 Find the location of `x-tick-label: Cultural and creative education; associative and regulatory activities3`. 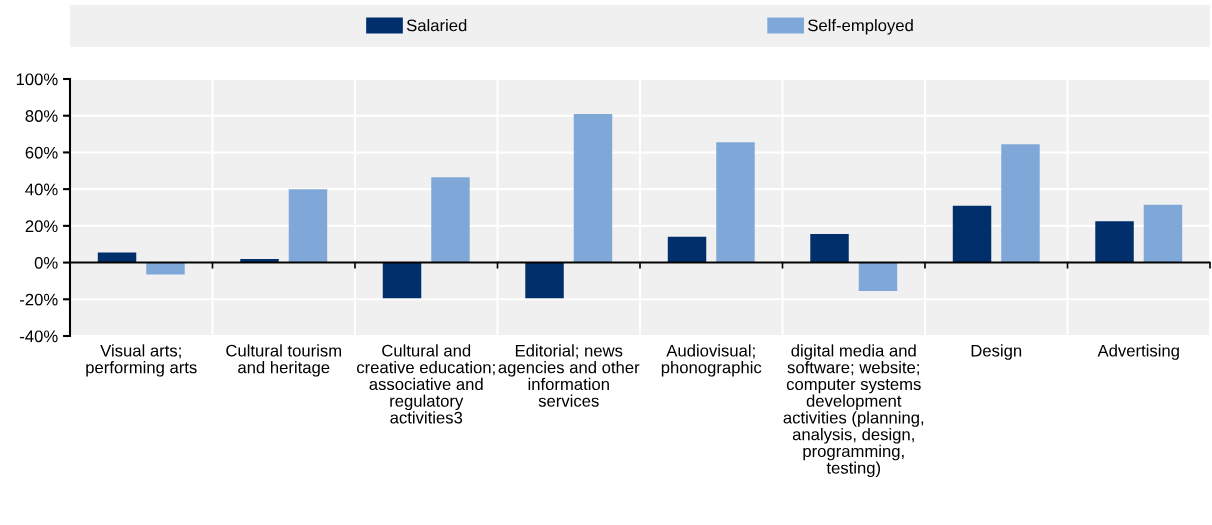

x-tick-label: Cultural and creative education; associative and regulatory activities3 is located at coordinates (426, 384).